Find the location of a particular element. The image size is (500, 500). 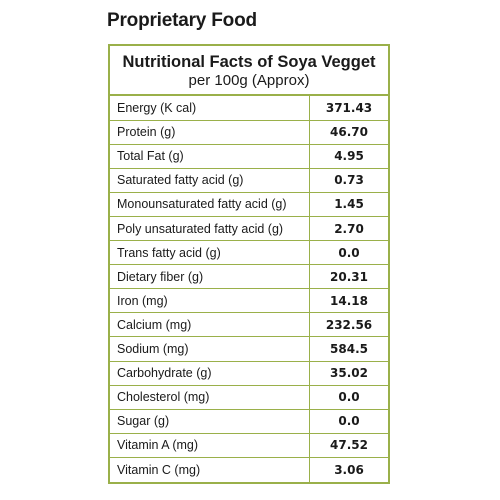

nutrient-value: 47.52 is located at coordinates (348, 445).